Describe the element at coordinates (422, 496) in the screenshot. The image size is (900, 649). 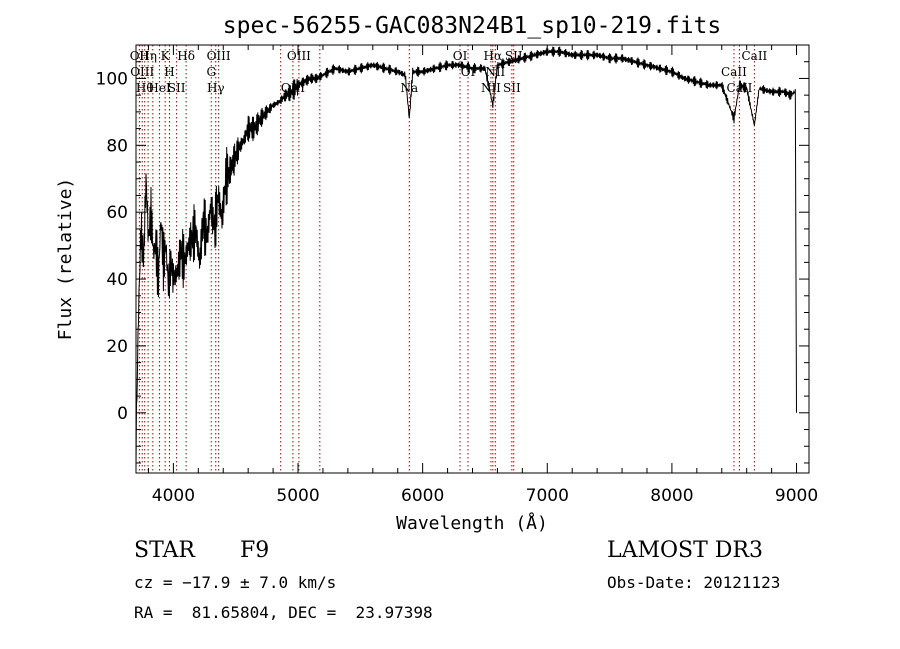
I see `x-tick-label: 6000` at that location.